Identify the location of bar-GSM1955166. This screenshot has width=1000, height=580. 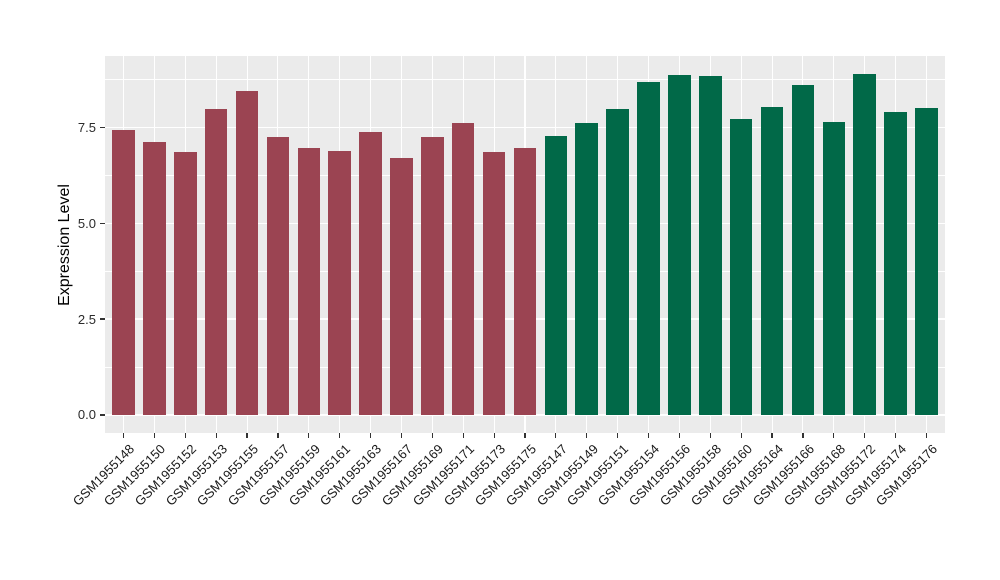
(803, 249).